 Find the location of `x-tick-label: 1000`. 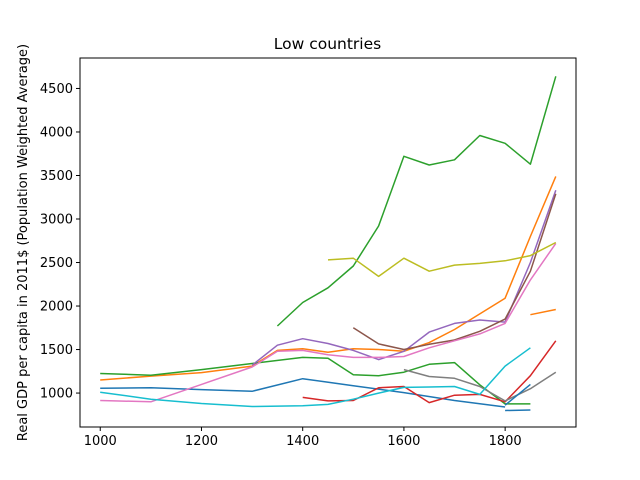

x-tick-label: 1000 is located at coordinates (100, 441).